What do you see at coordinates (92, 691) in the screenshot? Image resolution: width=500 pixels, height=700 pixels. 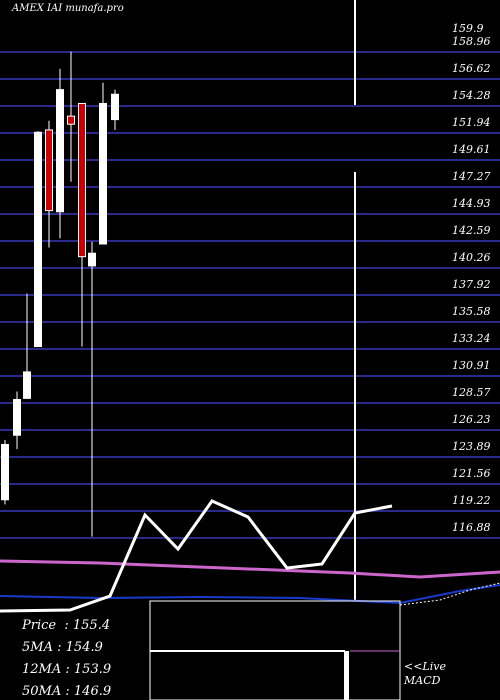 I see `info-value: 146.9` at bounding box center [92, 691].